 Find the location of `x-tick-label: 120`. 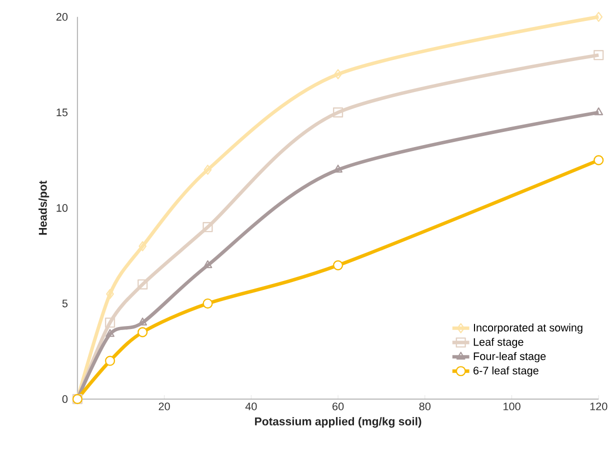

x-tick-label: 120 is located at coordinates (599, 406).